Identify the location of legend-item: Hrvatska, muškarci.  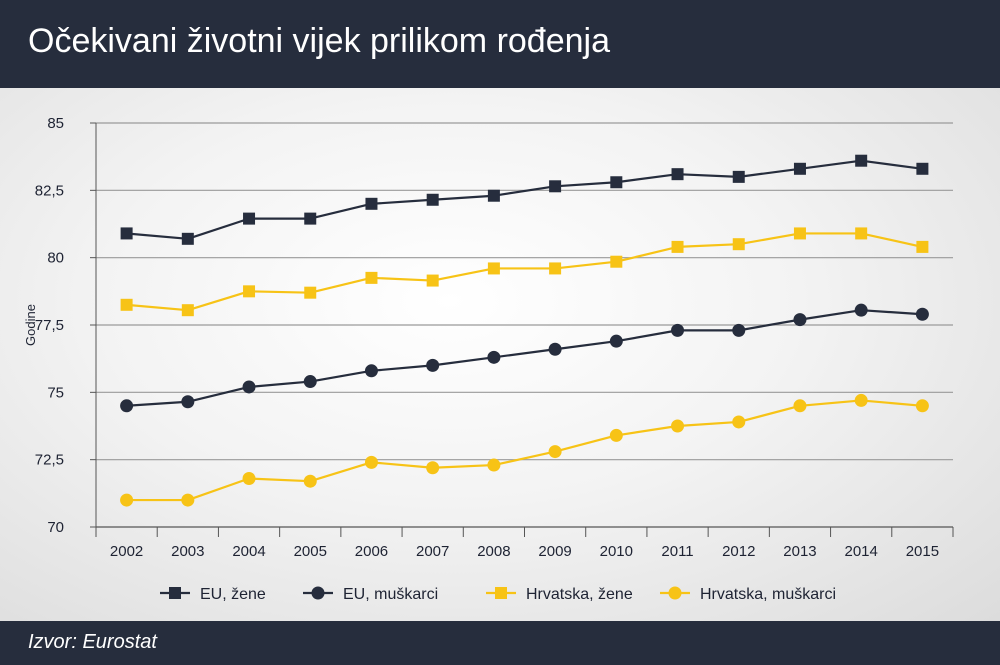
(748, 594).